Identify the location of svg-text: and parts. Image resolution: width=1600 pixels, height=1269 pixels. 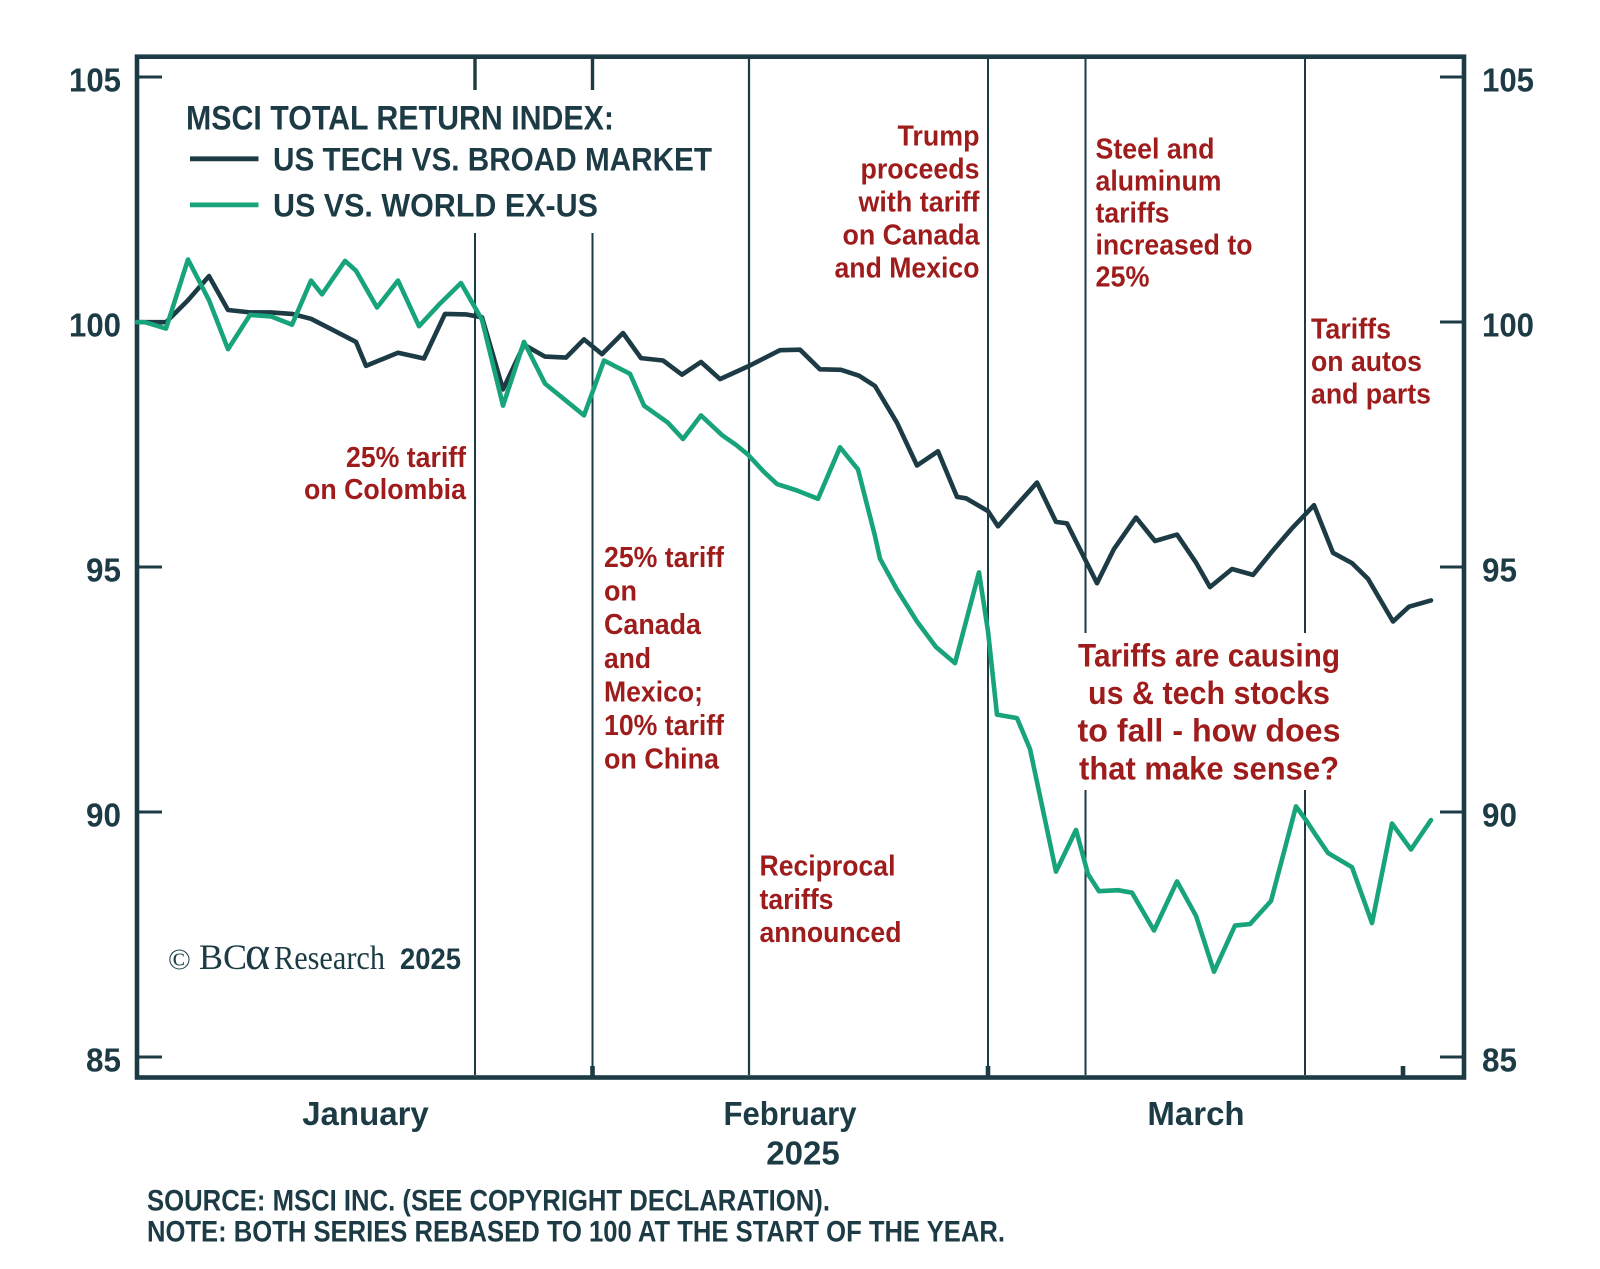
(1371, 395).